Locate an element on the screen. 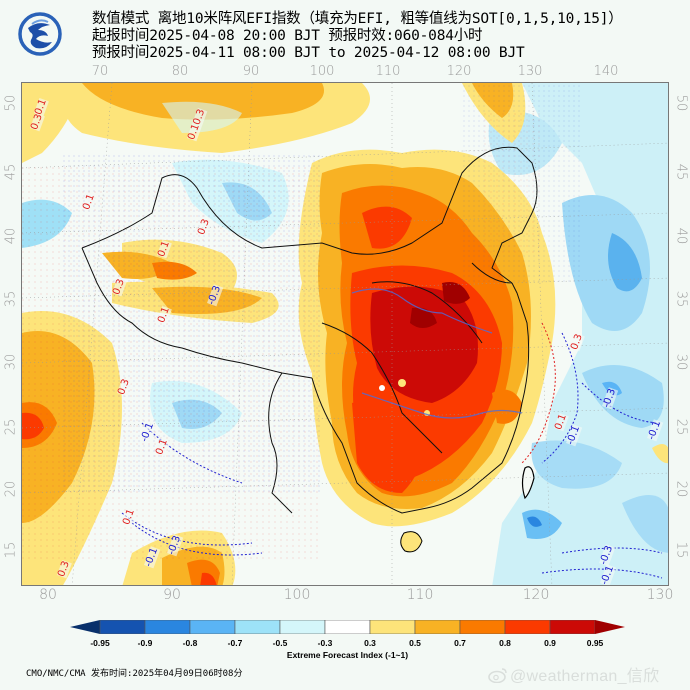 The image size is (690, 690). lon-label: 140 is located at coordinates (606, 71).